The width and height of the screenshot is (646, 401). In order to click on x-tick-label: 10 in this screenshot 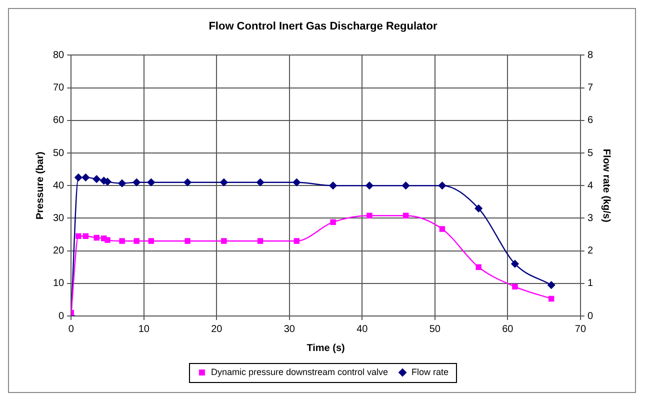, I will do `click(144, 329)`.